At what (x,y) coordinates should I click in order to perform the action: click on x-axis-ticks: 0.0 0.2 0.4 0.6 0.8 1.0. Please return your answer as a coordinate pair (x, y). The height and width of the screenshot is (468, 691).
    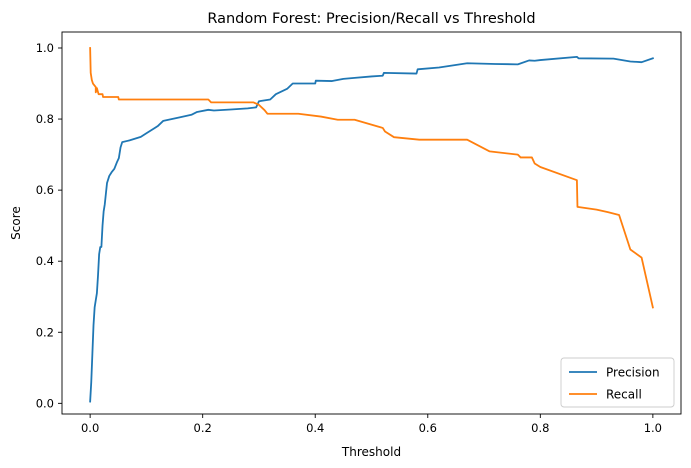
    Looking at the image, I should click on (371, 424).